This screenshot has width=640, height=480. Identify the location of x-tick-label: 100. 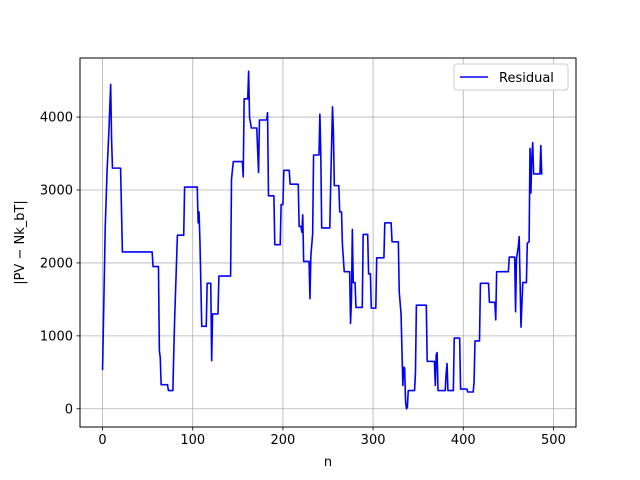
(192, 440).